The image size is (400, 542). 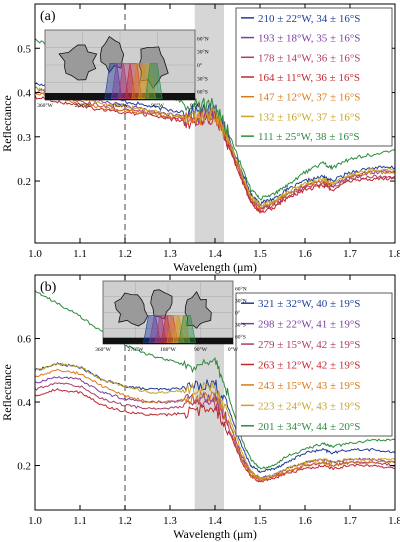 I want to click on legend-entry: 223 ± 24°W, 43 ± 19°S, so click(x=309, y=406).